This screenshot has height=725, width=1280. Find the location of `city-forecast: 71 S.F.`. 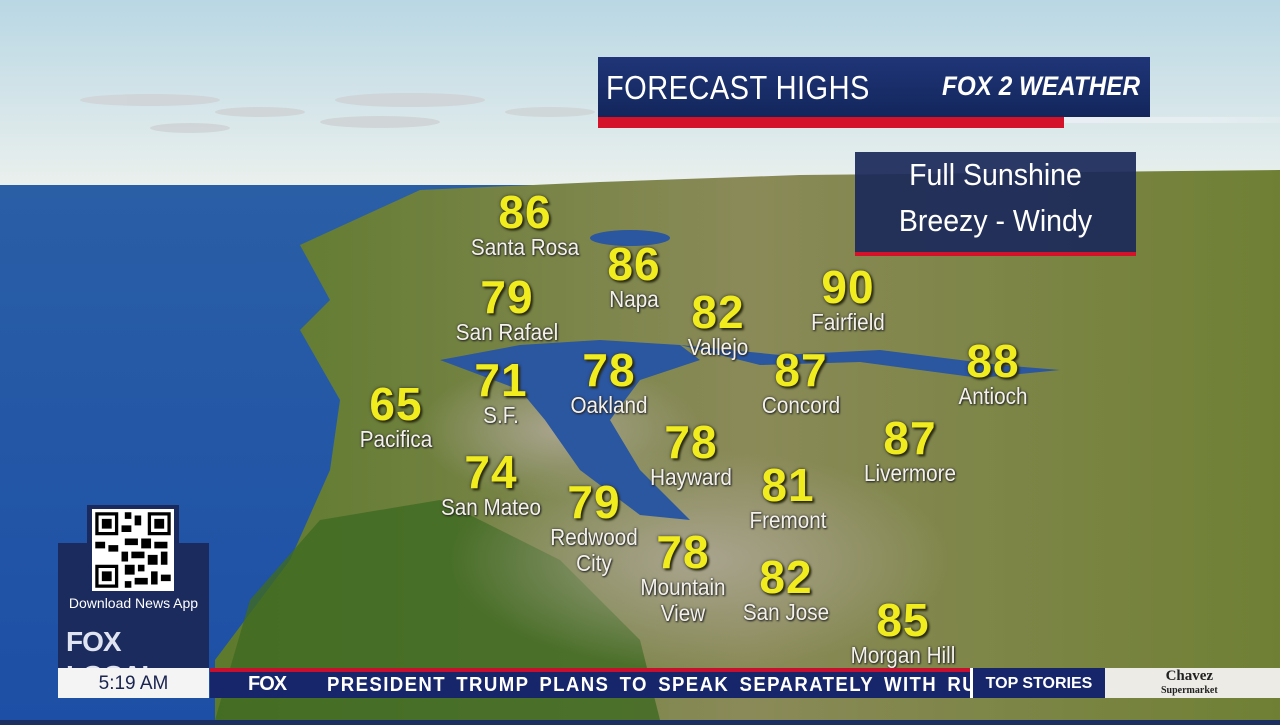

city-forecast: 71 S.F. is located at coordinates (501, 391).